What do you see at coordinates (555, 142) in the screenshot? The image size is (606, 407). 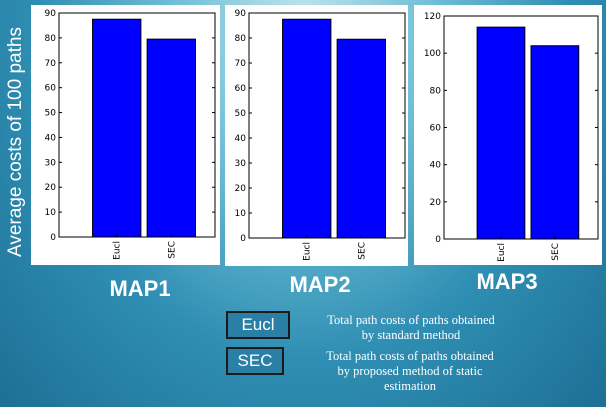 I see `bar-map3-sec` at bounding box center [555, 142].